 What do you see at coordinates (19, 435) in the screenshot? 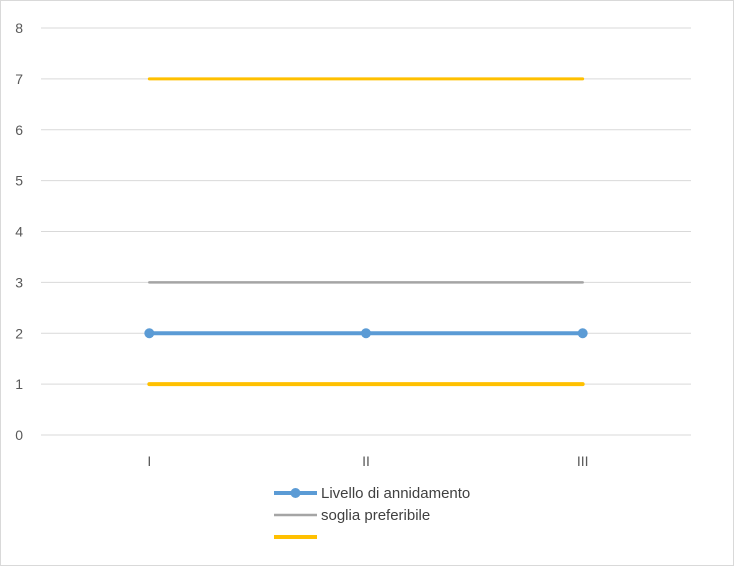
I see `y-tick-label: 0` at bounding box center [19, 435].